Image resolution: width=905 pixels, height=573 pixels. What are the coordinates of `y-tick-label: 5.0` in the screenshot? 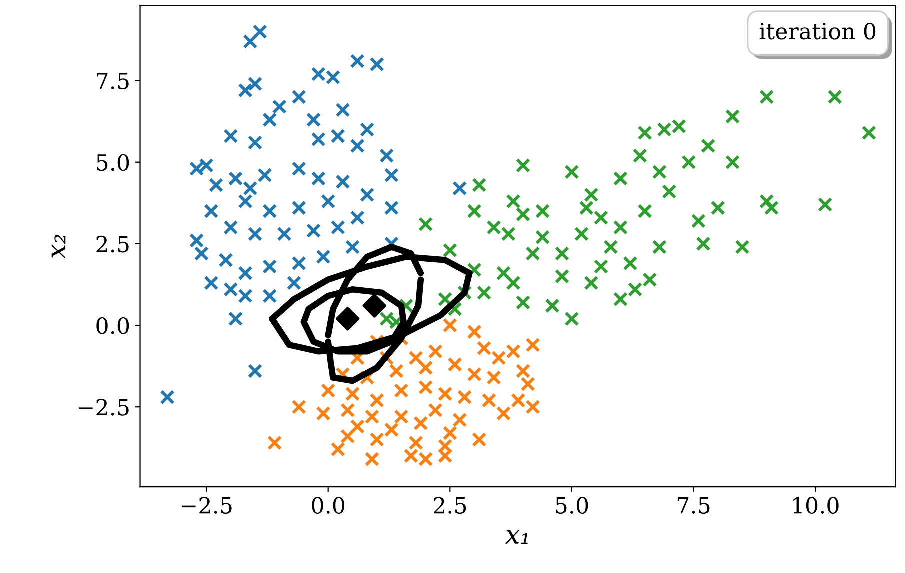 It's located at (113, 163).